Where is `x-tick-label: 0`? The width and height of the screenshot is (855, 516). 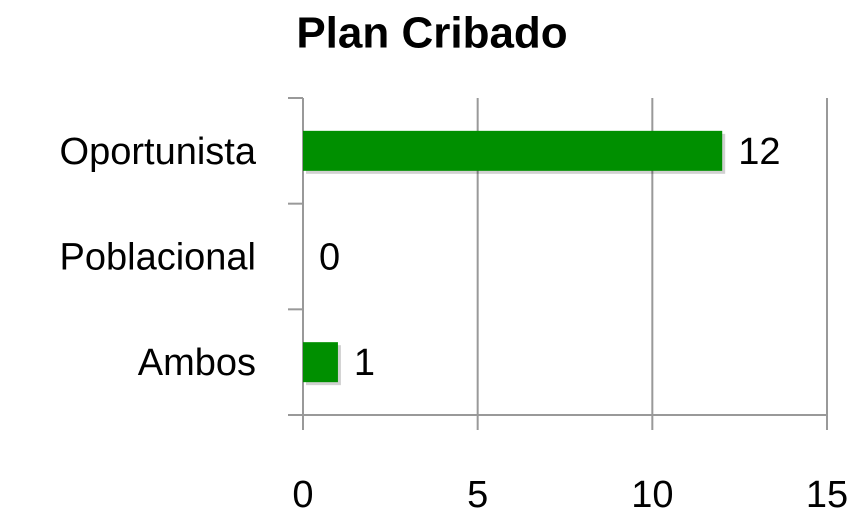 x-tick-label: 0 is located at coordinates (302, 495).